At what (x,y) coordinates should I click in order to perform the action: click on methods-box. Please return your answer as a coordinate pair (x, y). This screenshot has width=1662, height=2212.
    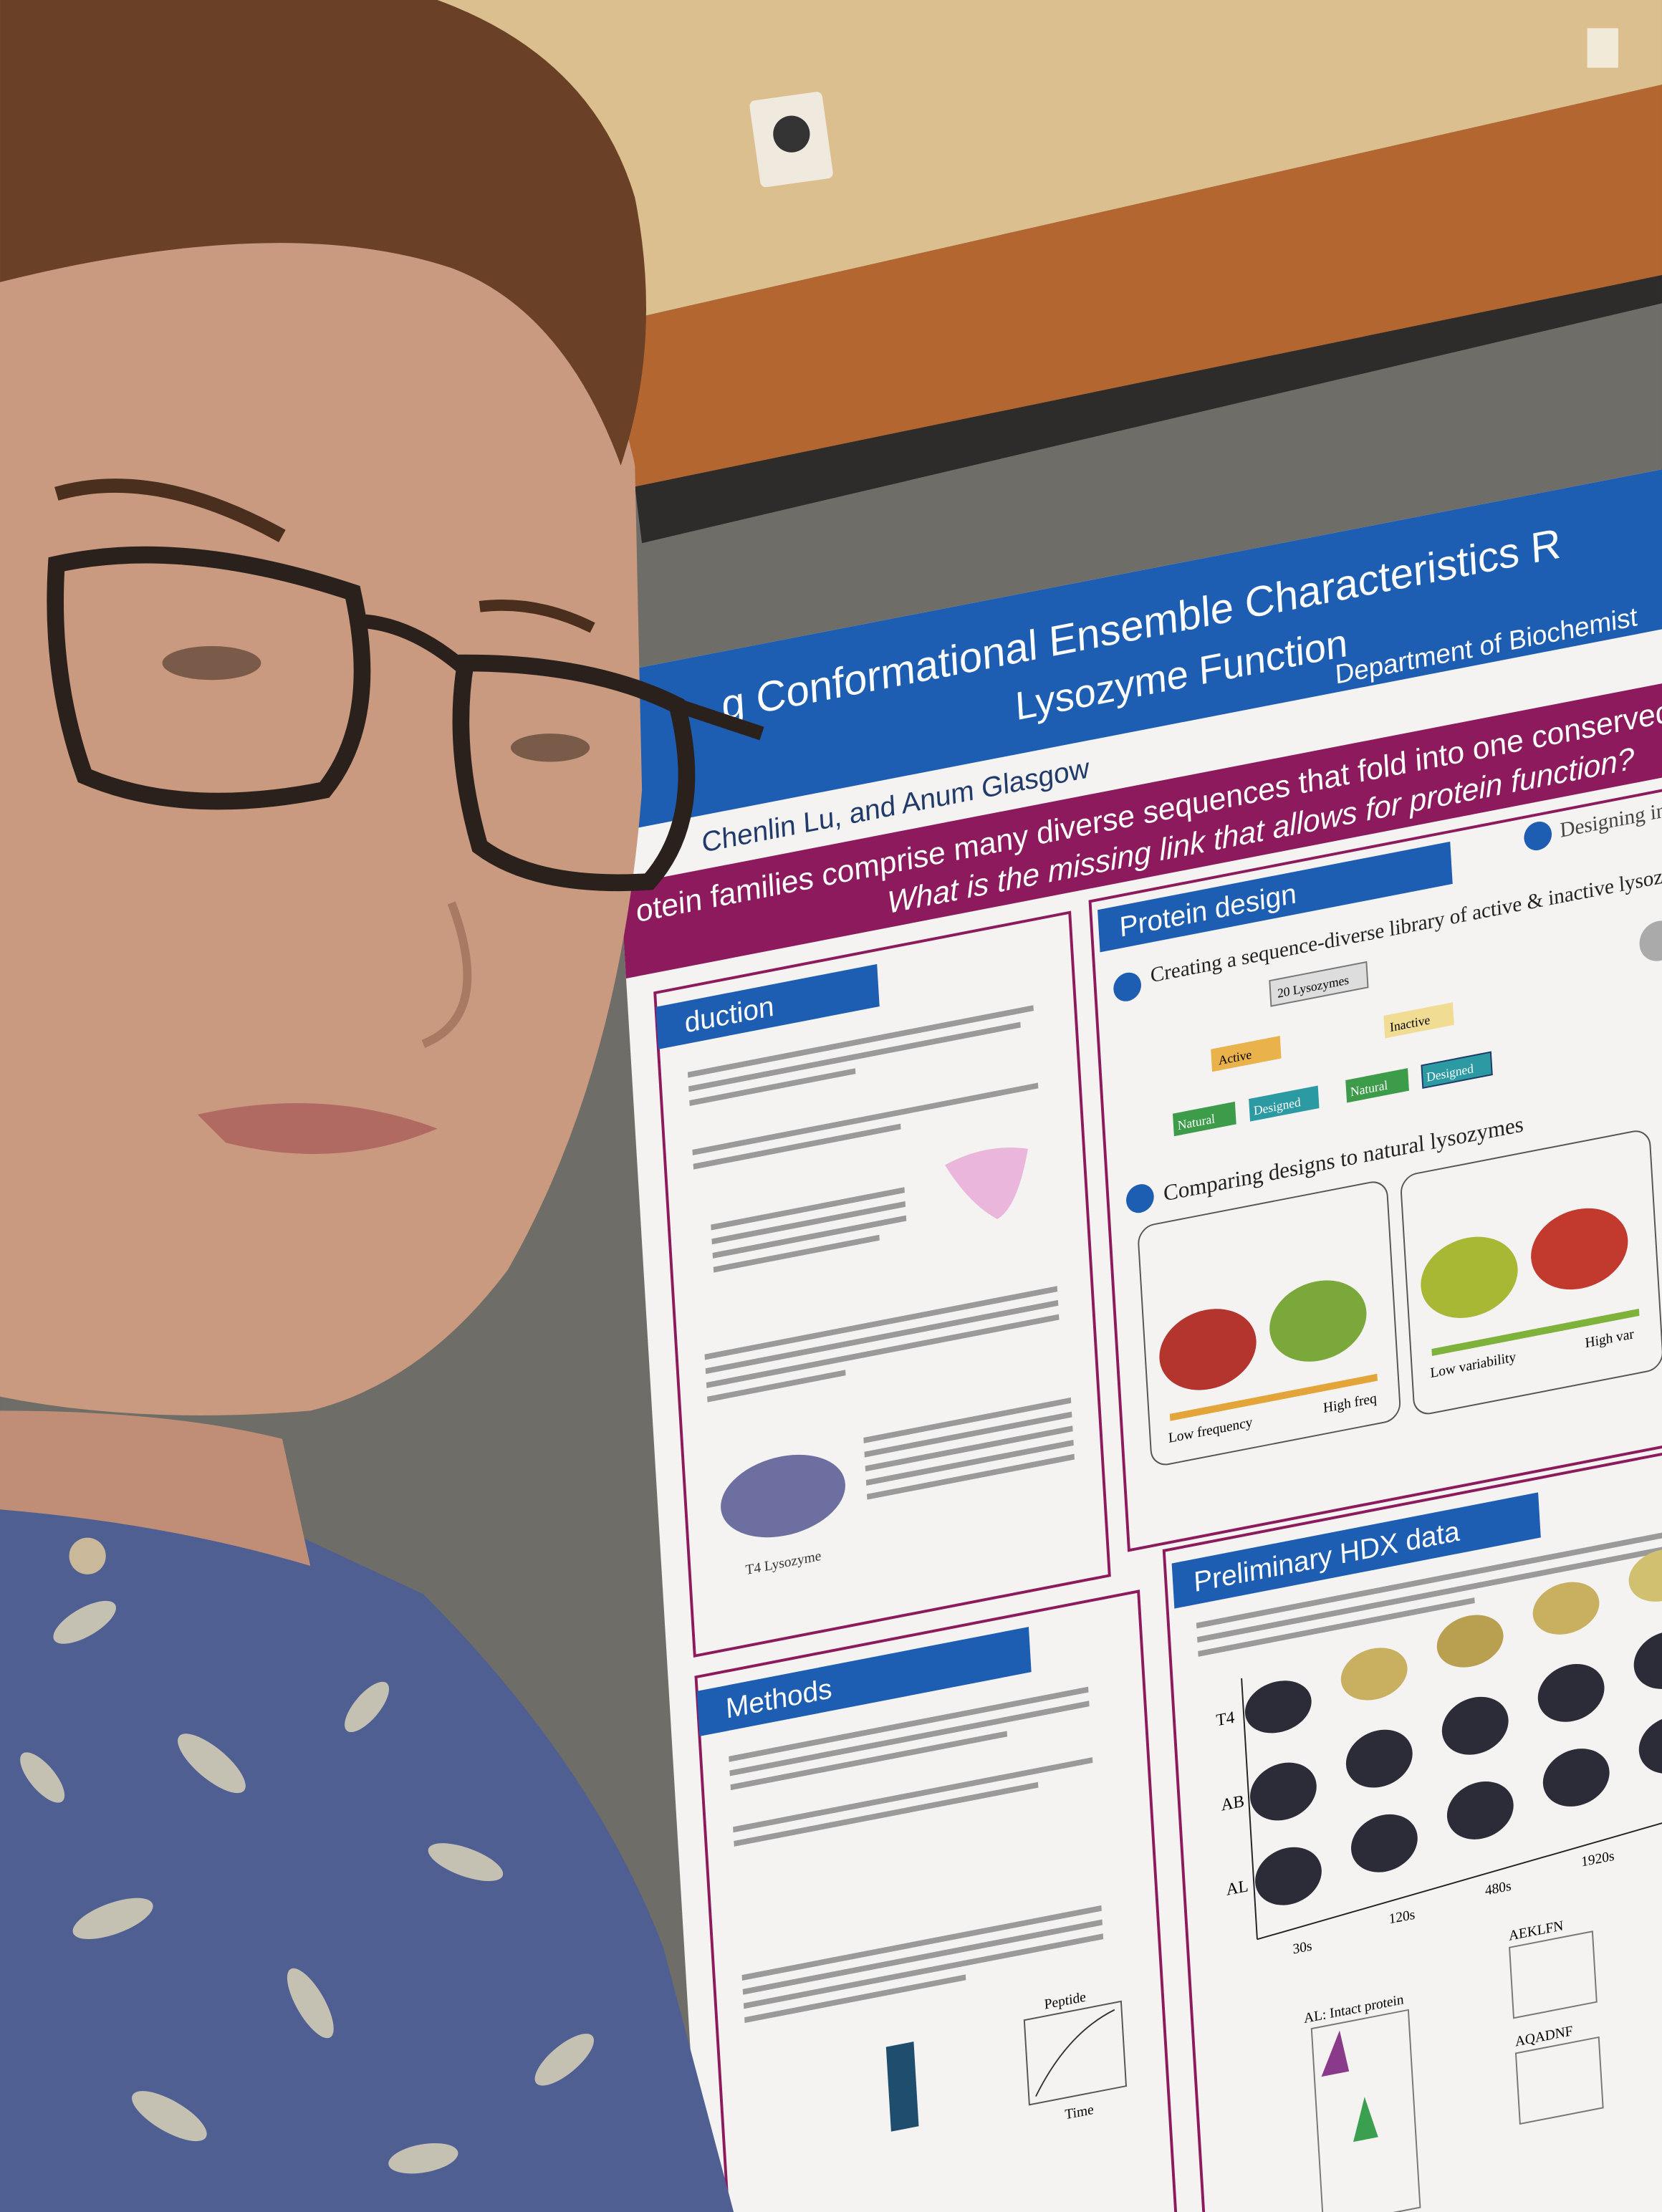
    Looking at the image, I should click on (946, 1901).